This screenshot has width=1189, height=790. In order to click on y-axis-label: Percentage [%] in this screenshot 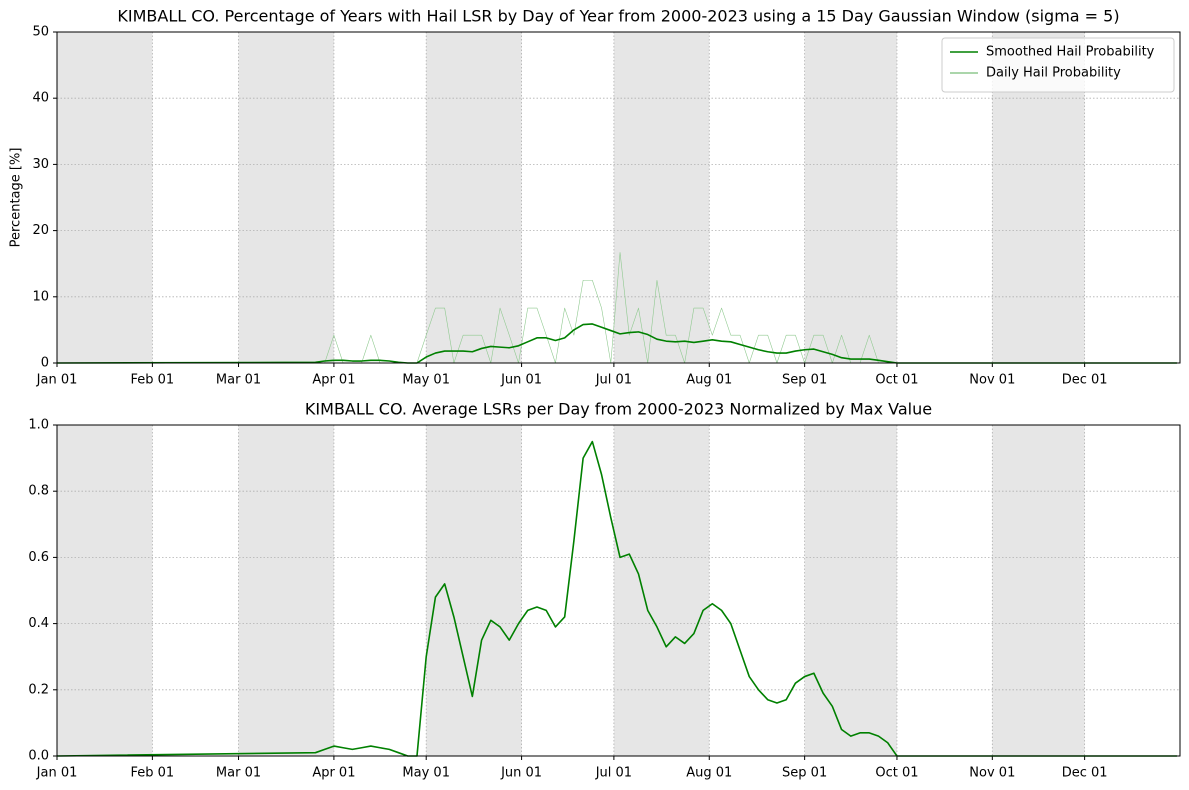, I will do `click(16, 198)`.